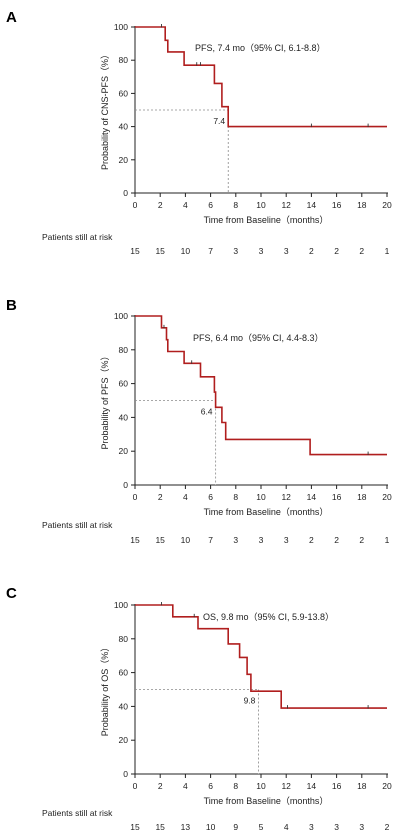 Image resolution: width=412 pixels, height=836 pixels. What do you see at coordinates (235, 827) in the screenshot?
I see `risk-count: 9` at bounding box center [235, 827].